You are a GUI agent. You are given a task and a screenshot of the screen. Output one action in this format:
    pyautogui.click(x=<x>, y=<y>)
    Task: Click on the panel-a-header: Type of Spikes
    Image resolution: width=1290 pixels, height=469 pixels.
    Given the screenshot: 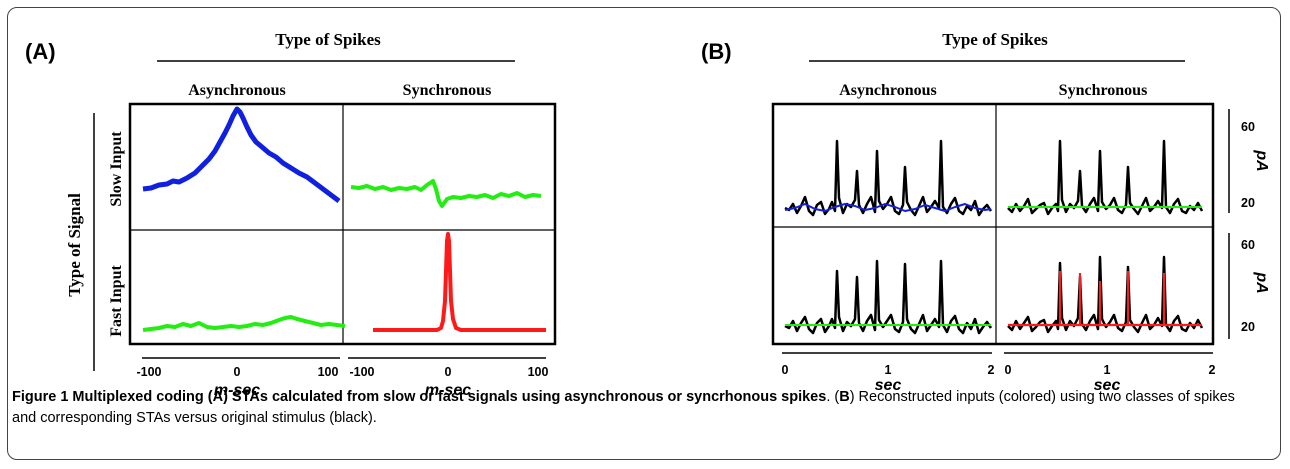 What is the action you would take?
    pyautogui.click(x=328, y=39)
    